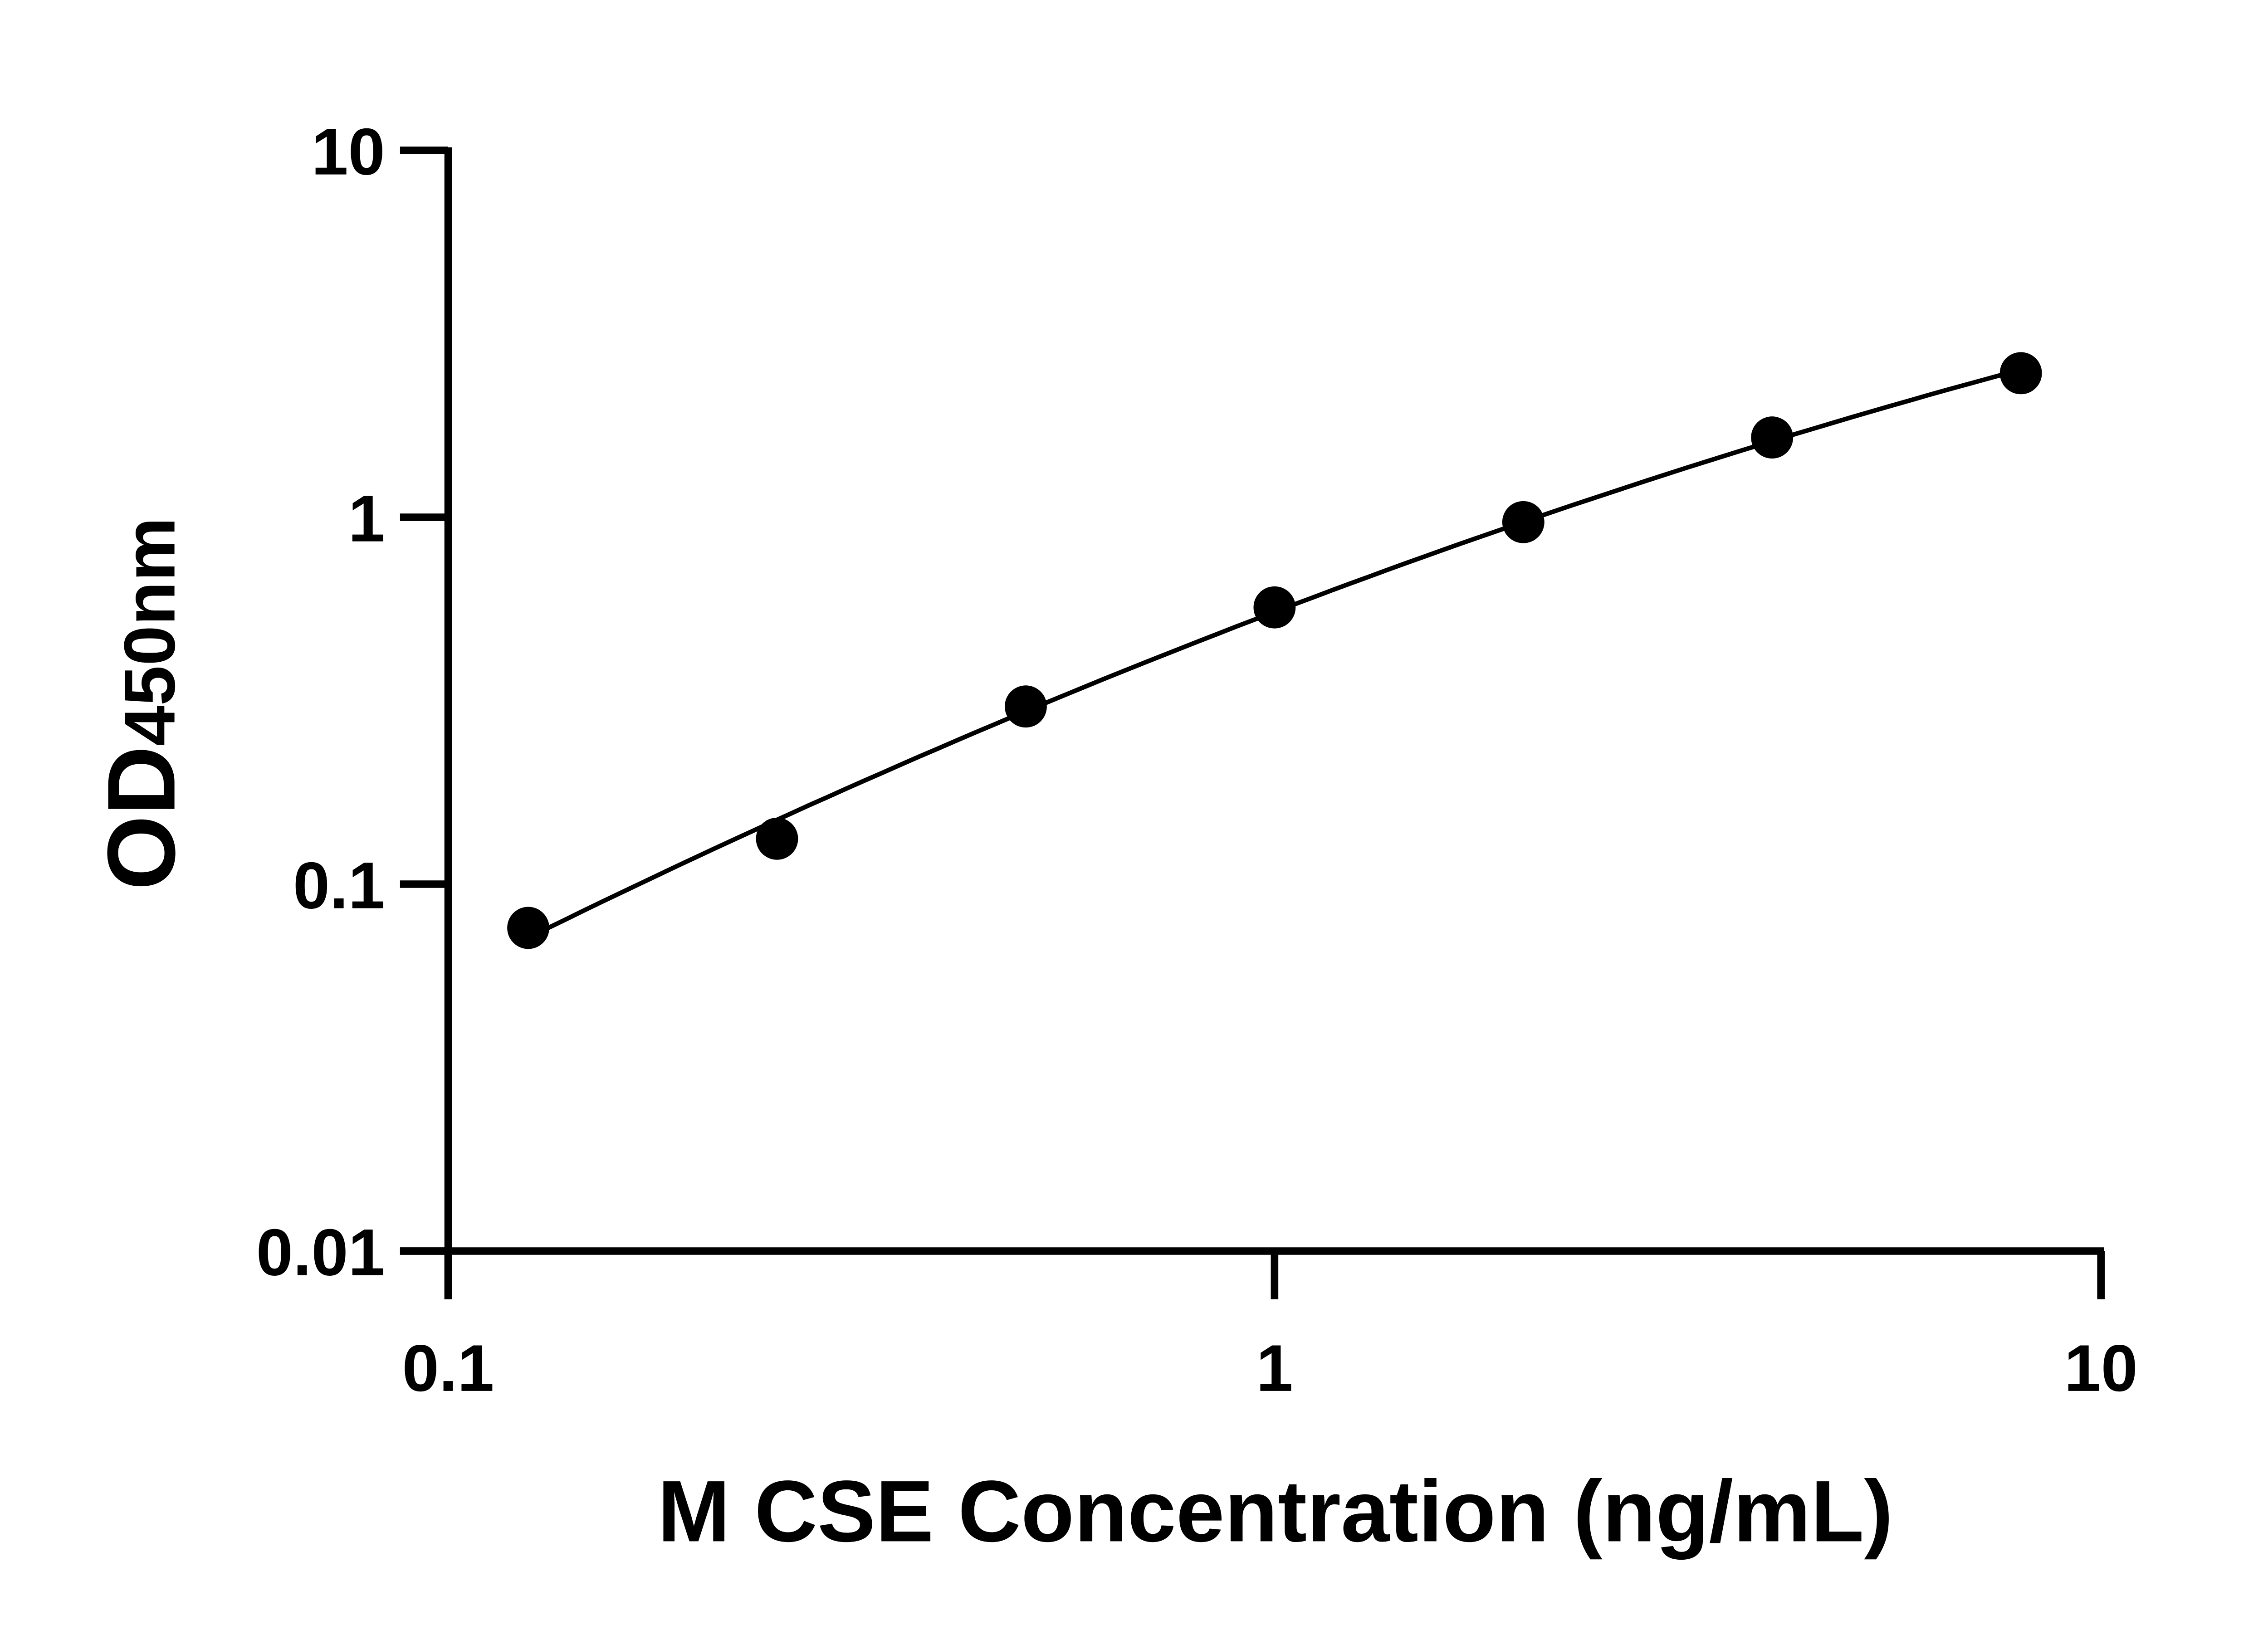  I want to click on y-tick-label: 10, so click(348, 152).